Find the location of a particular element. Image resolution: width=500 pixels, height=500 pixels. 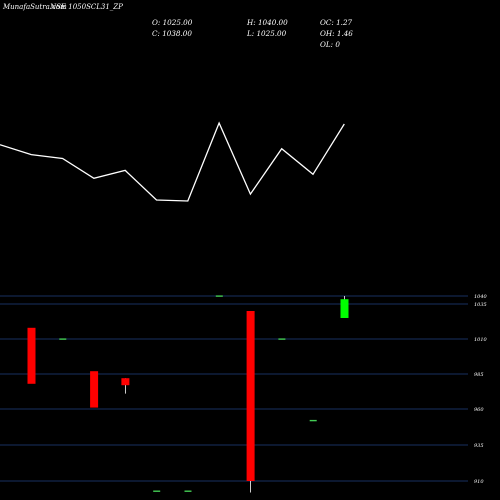

y-tick-label: 960 is located at coordinates (479, 410).